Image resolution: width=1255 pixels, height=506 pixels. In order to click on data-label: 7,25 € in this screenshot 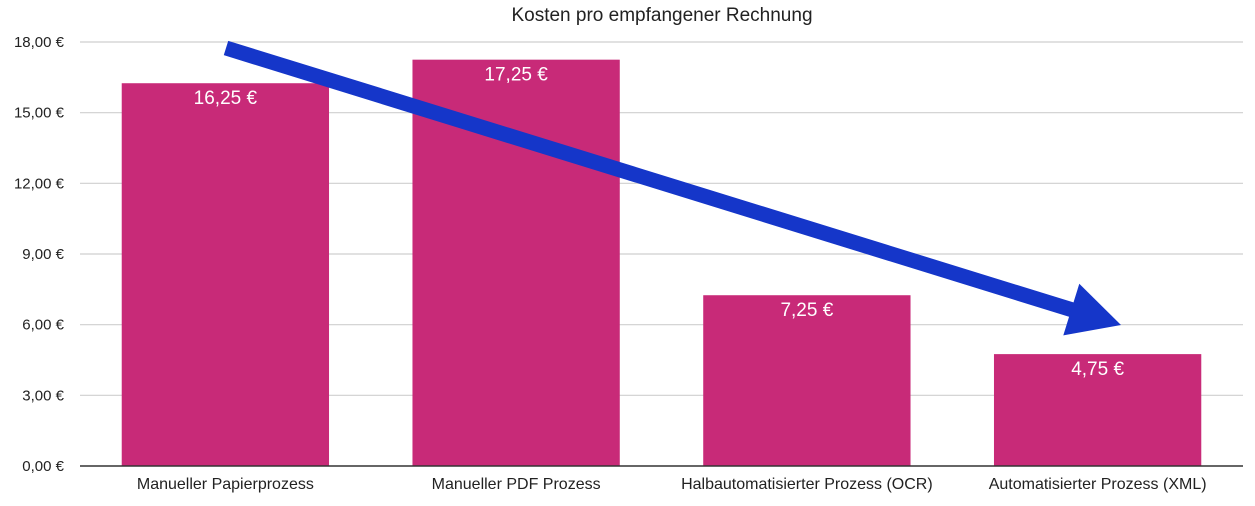, I will do `click(806, 310)`.